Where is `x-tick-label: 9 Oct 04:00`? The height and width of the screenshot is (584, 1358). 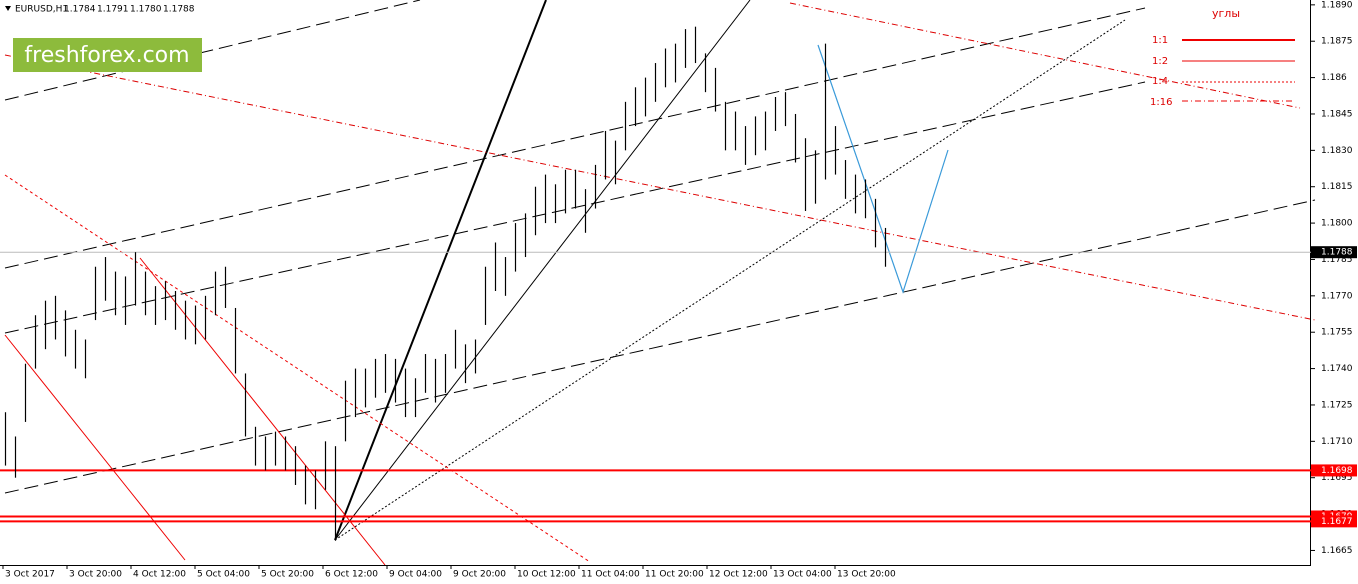 x-tick-label: 9 Oct 04:00 is located at coordinates (415, 575).